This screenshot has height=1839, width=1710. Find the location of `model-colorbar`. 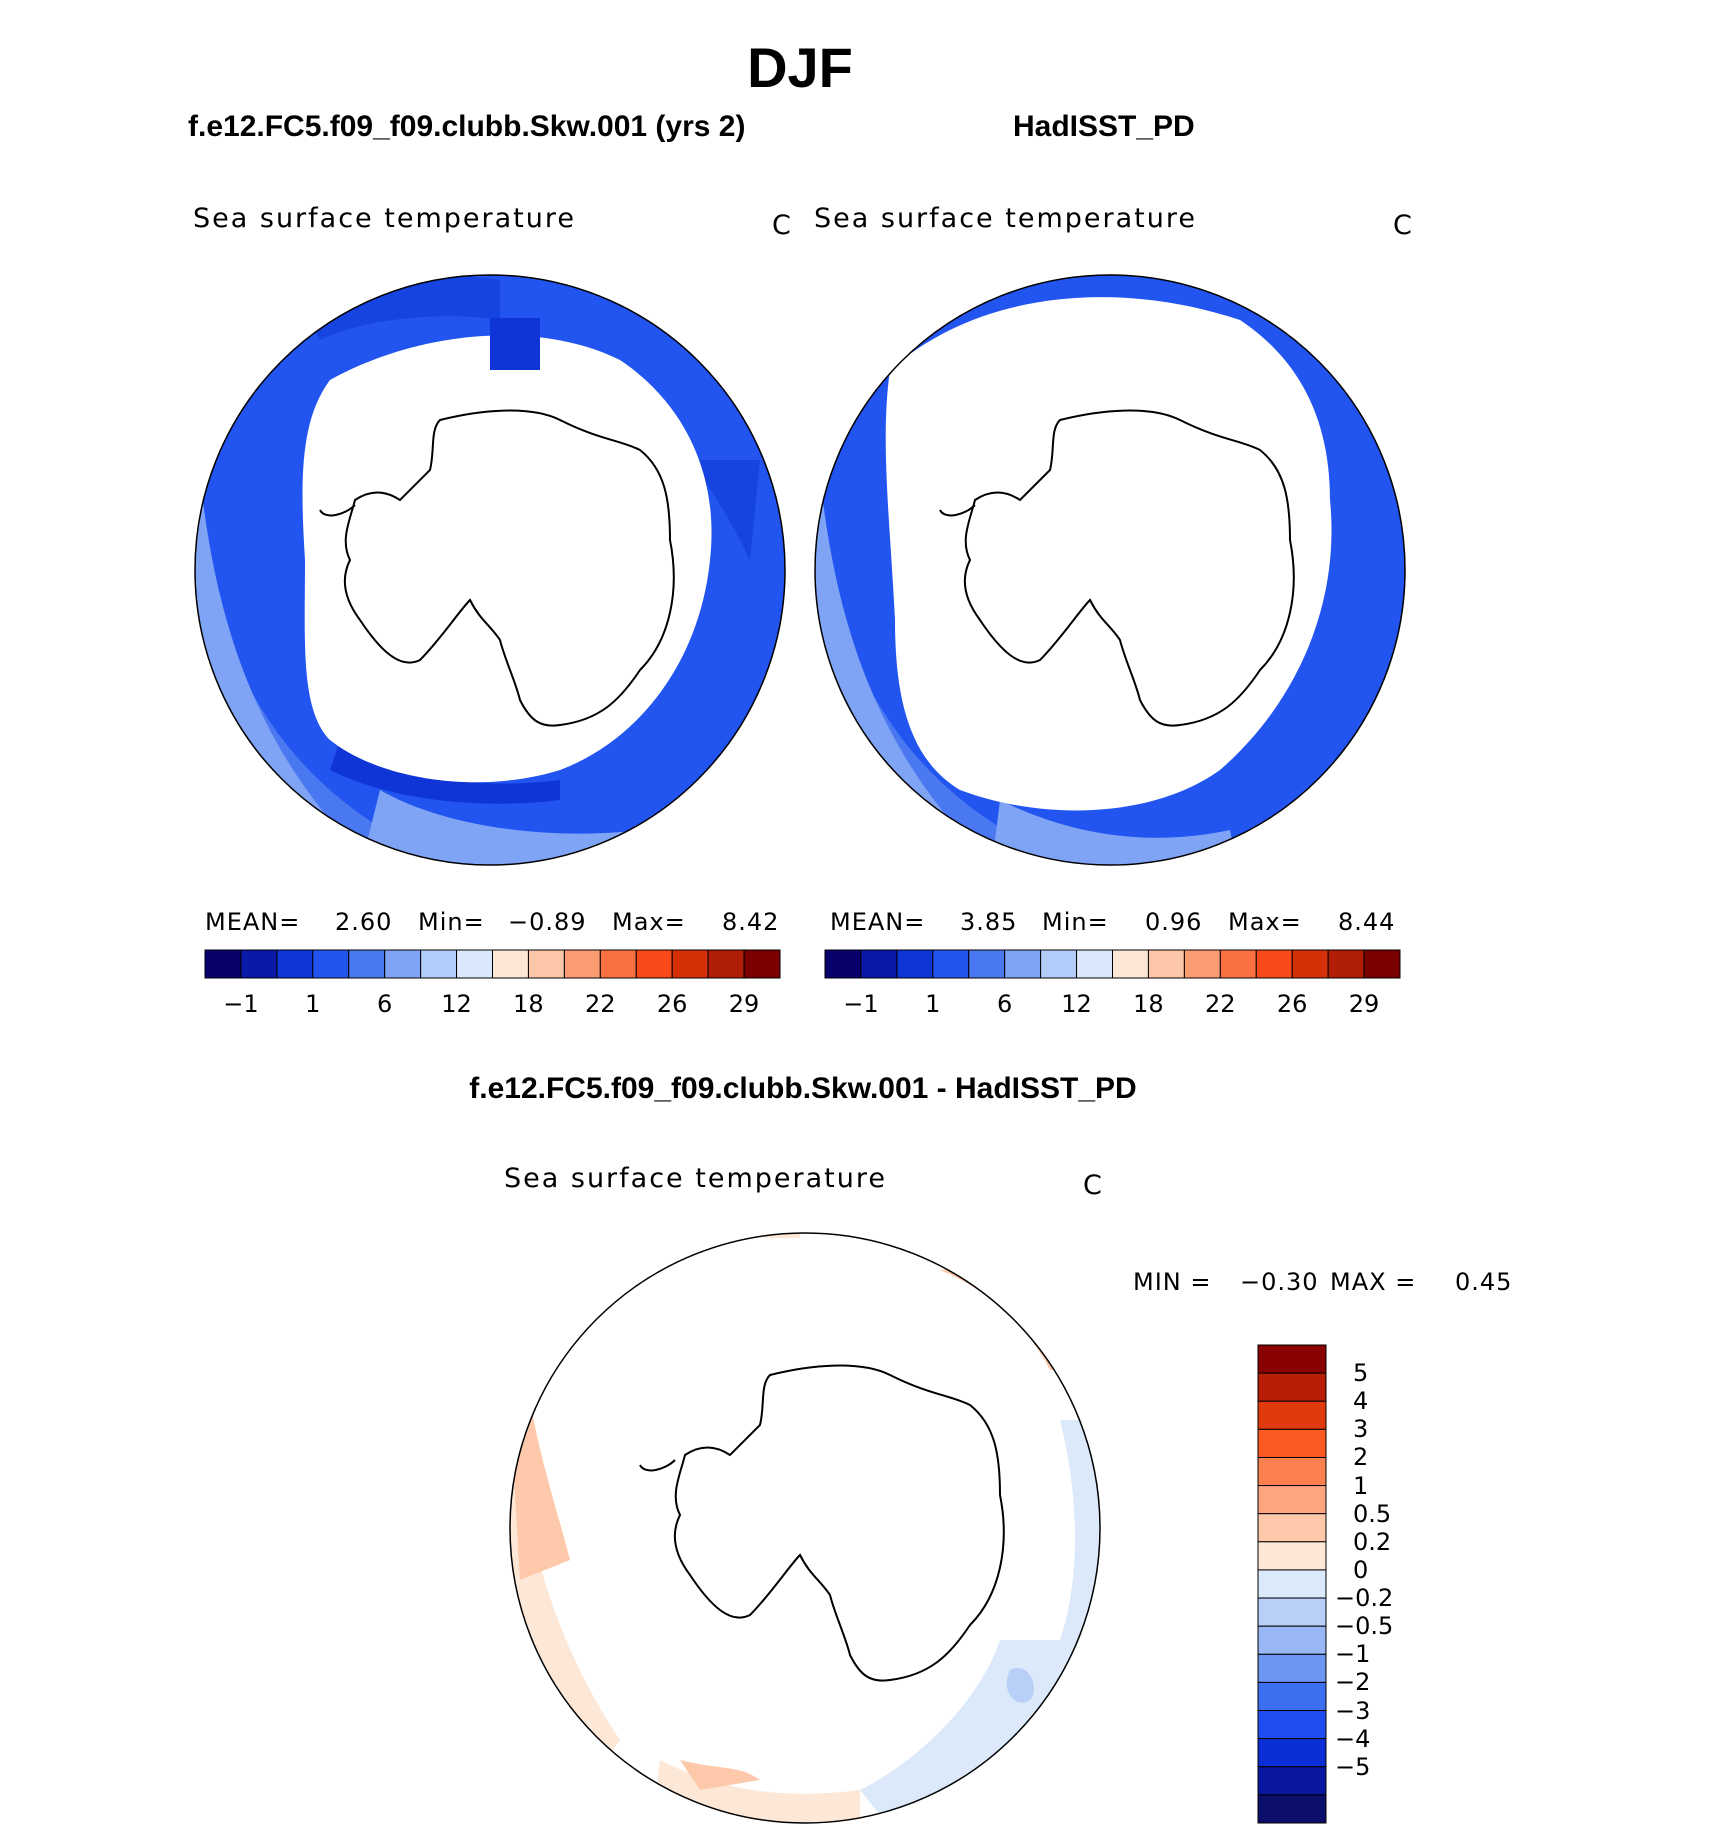

model-colorbar is located at coordinates (492, 964).